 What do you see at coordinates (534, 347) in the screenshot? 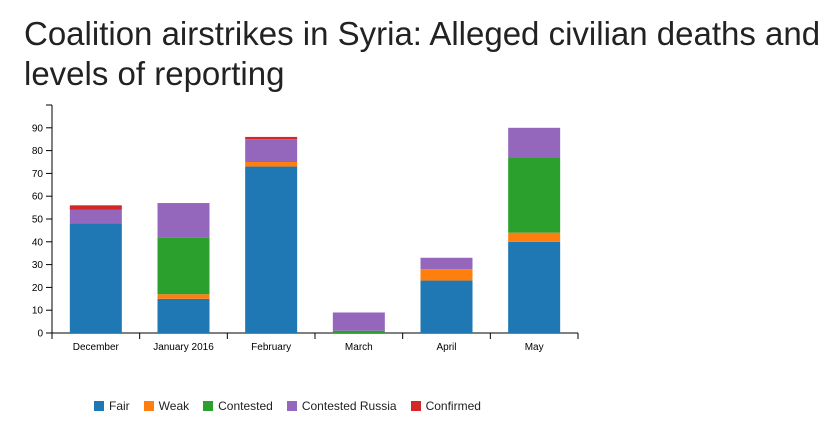
I see `x-tick-label: May` at bounding box center [534, 347].